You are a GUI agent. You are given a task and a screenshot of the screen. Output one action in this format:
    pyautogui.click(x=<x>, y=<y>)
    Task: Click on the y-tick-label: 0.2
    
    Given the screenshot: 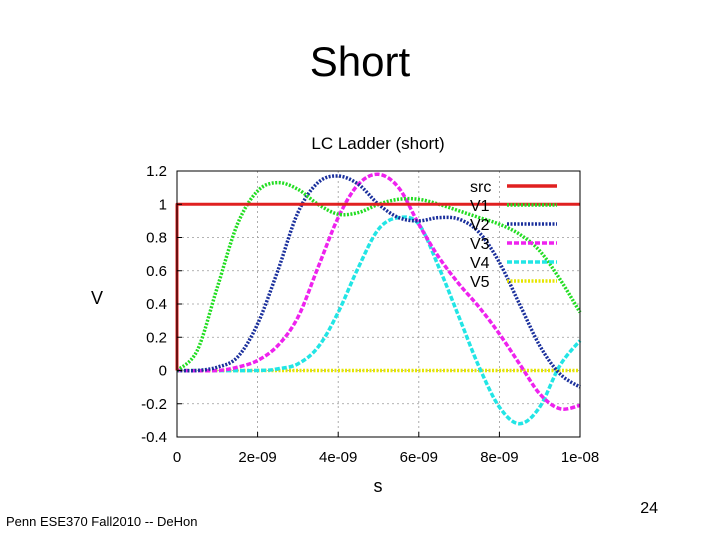 What is the action you would take?
    pyautogui.click(x=156, y=337)
    